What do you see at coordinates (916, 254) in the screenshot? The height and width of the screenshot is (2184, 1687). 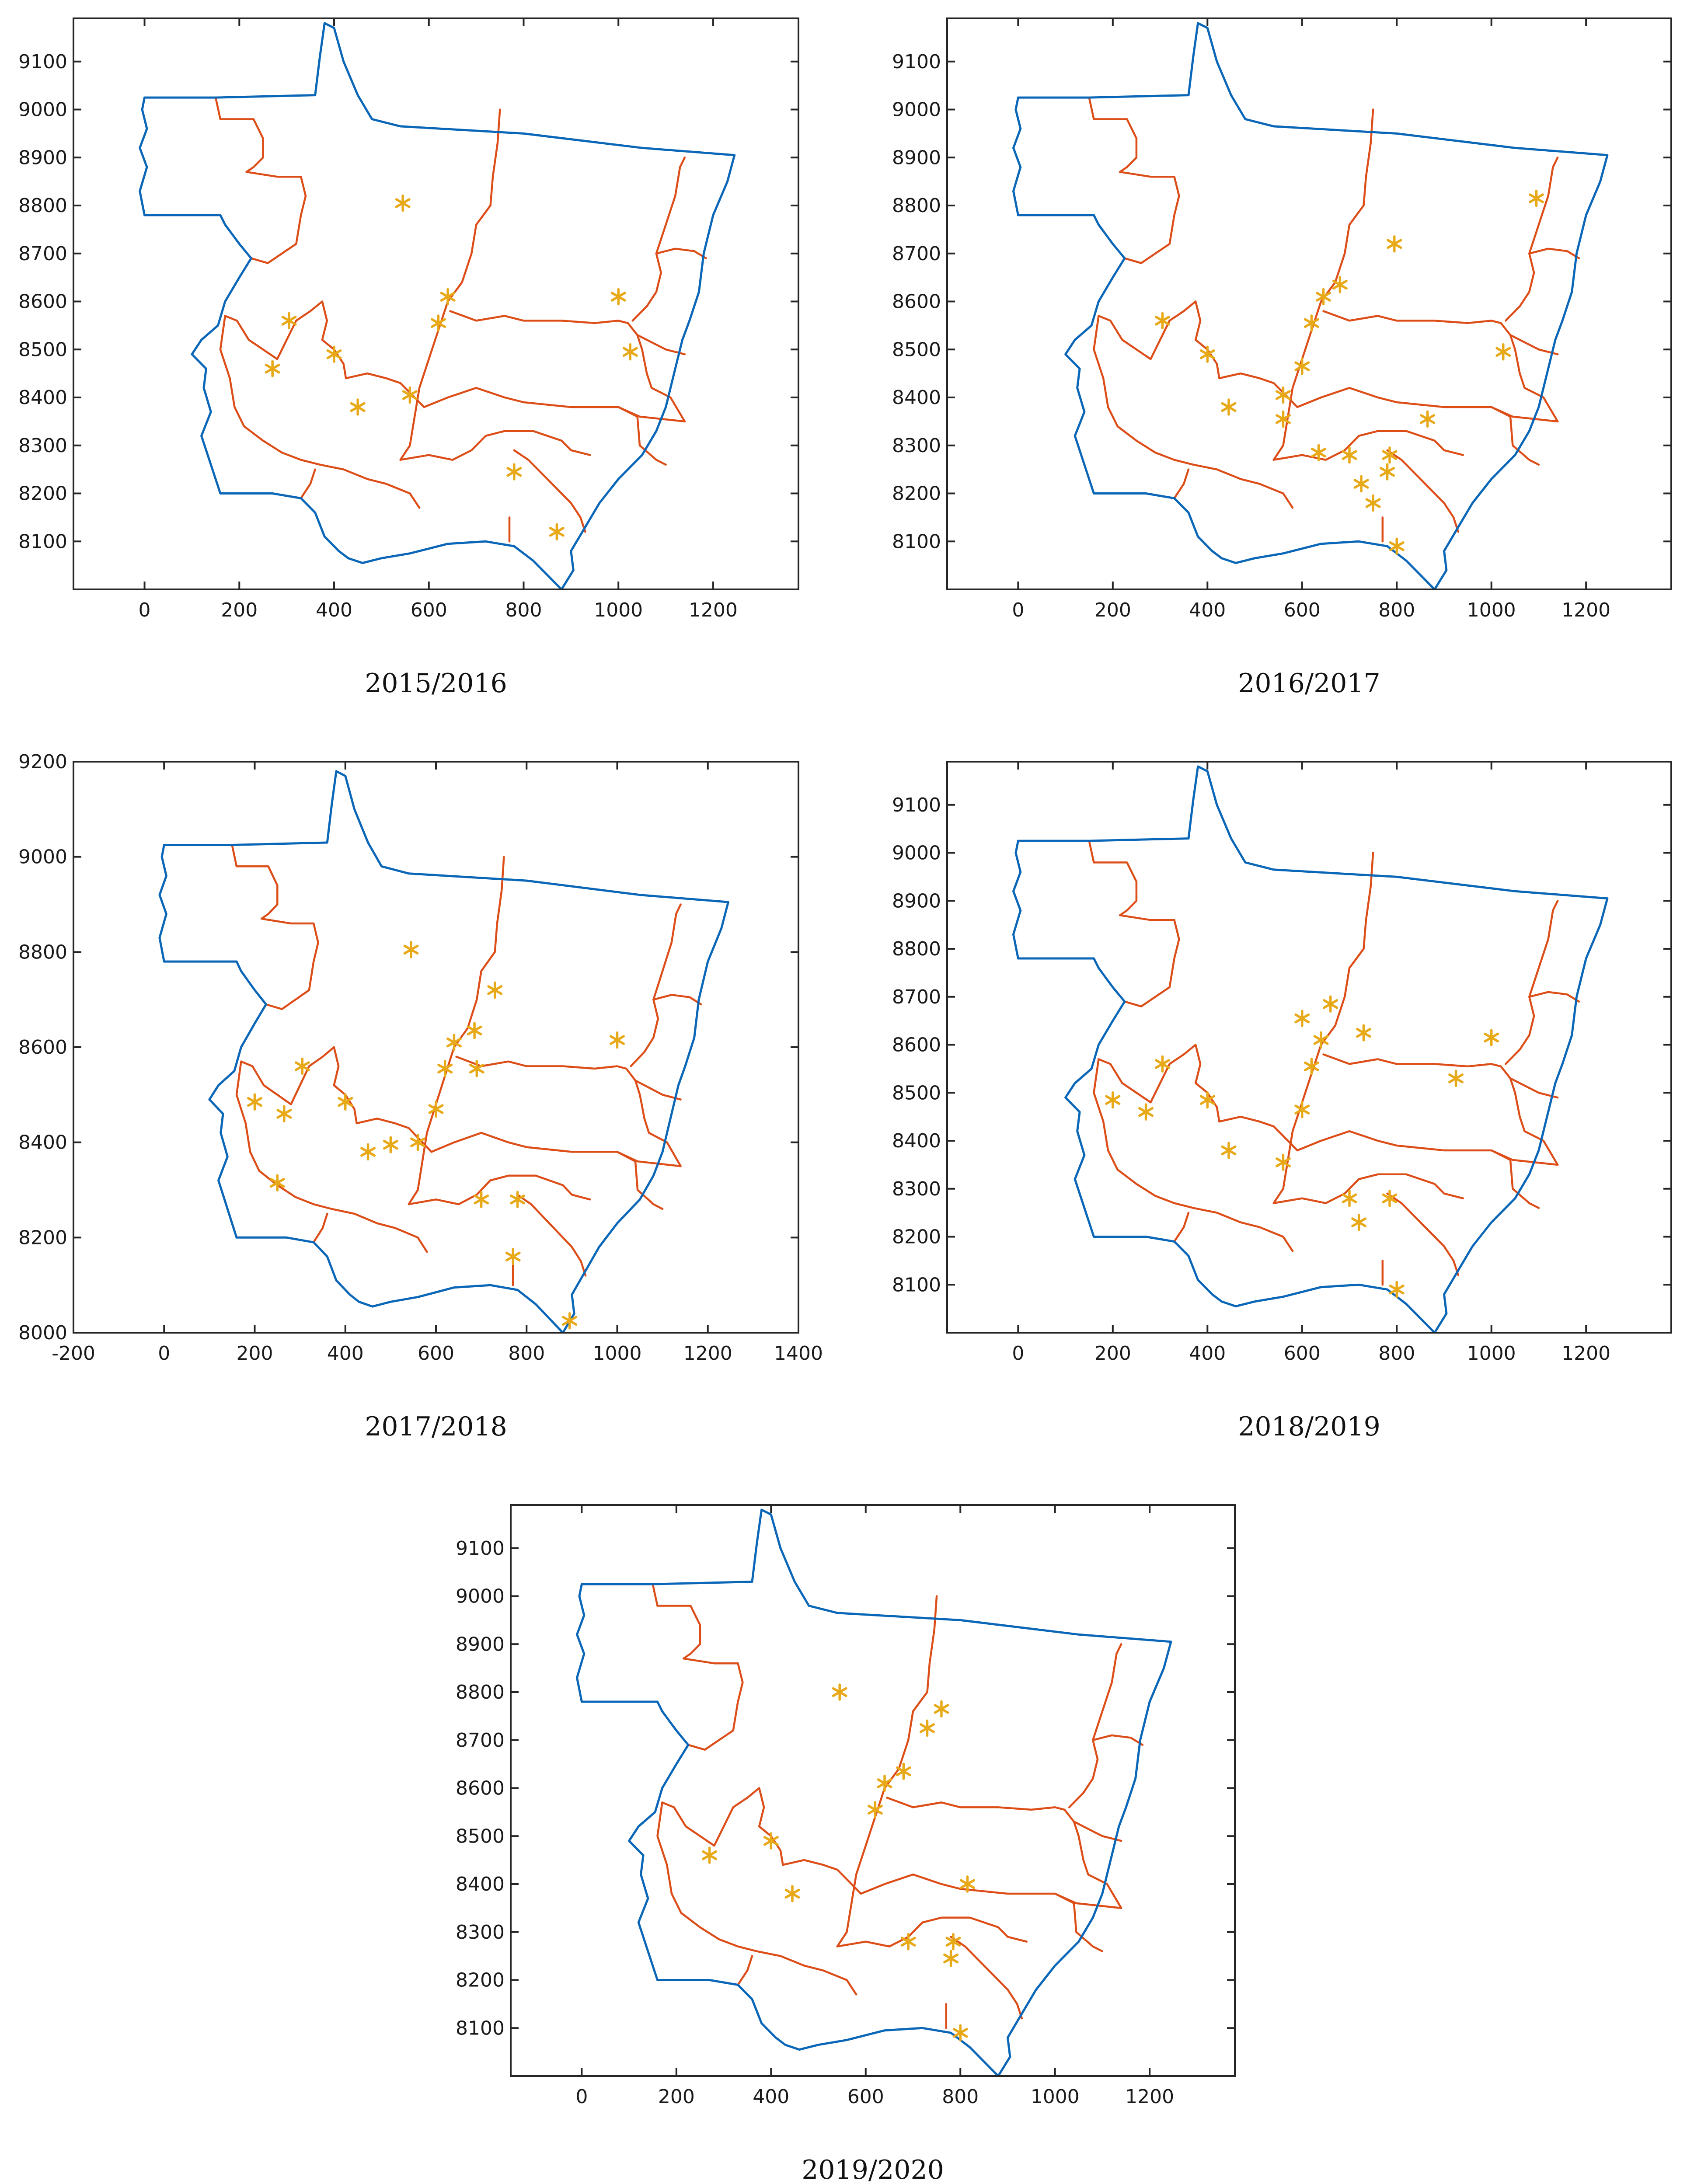 I see `y-tick-label: 8700` at bounding box center [916, 254].